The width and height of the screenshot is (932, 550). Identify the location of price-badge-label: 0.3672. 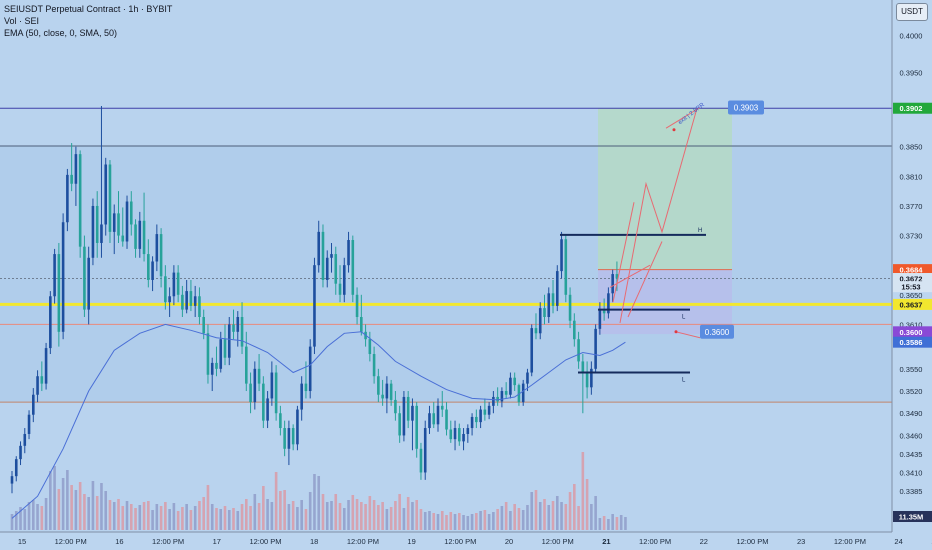
(911, 279).